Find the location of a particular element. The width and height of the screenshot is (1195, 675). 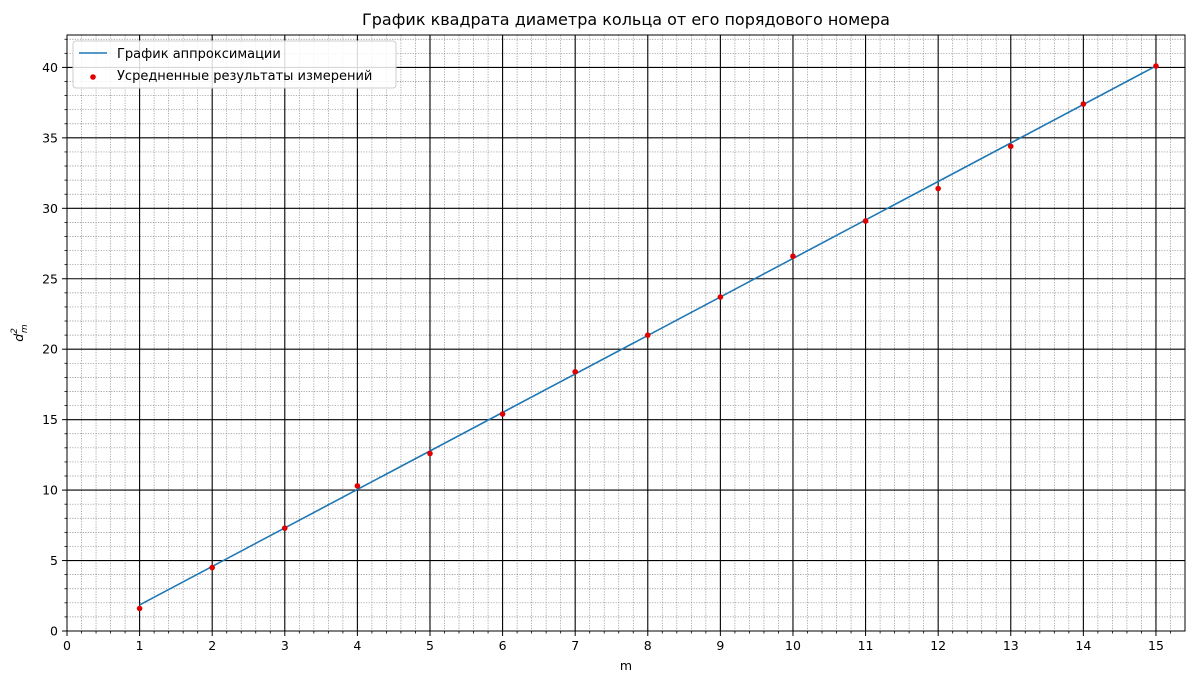

y-tick-label: 5 is located at coordinates (54, 560).